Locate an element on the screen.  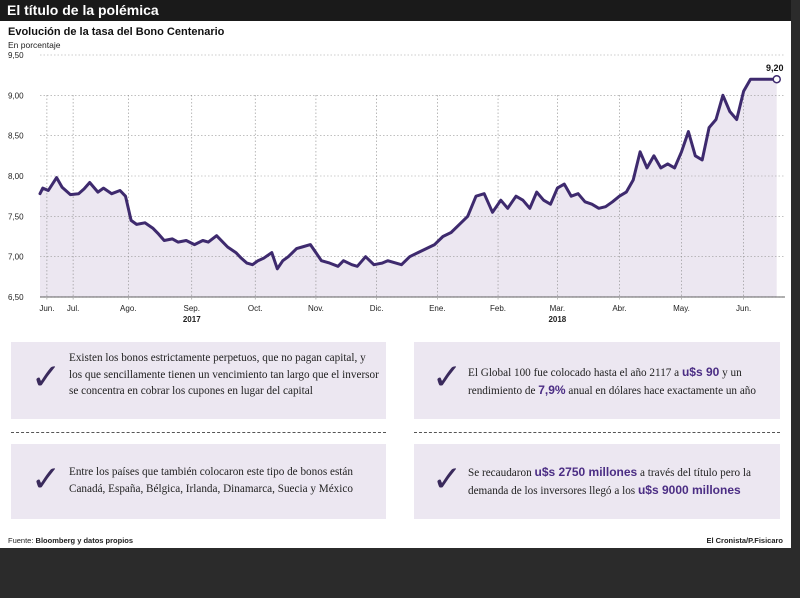
fact-4-pre: Se recaudaron is located at coordinates (501, 473).